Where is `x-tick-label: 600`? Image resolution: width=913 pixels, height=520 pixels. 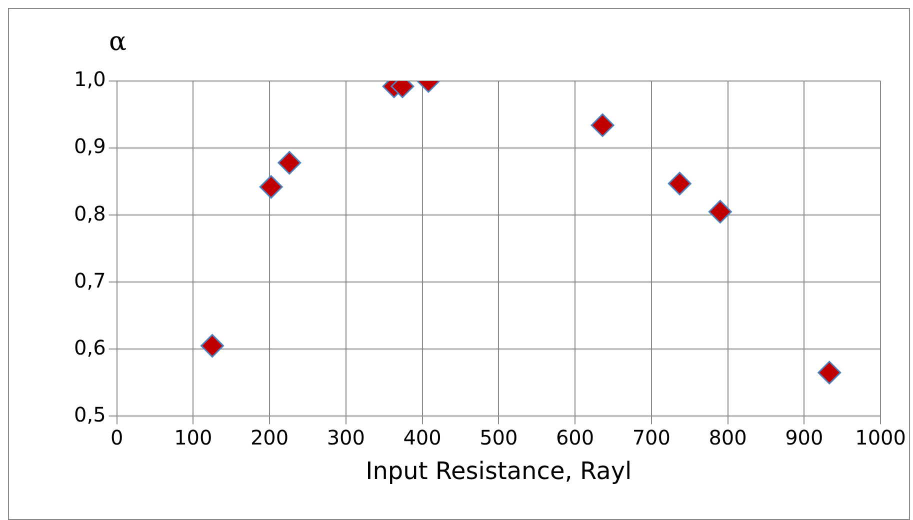
x-tick-label: 600 is located at coordinates (575, 437).